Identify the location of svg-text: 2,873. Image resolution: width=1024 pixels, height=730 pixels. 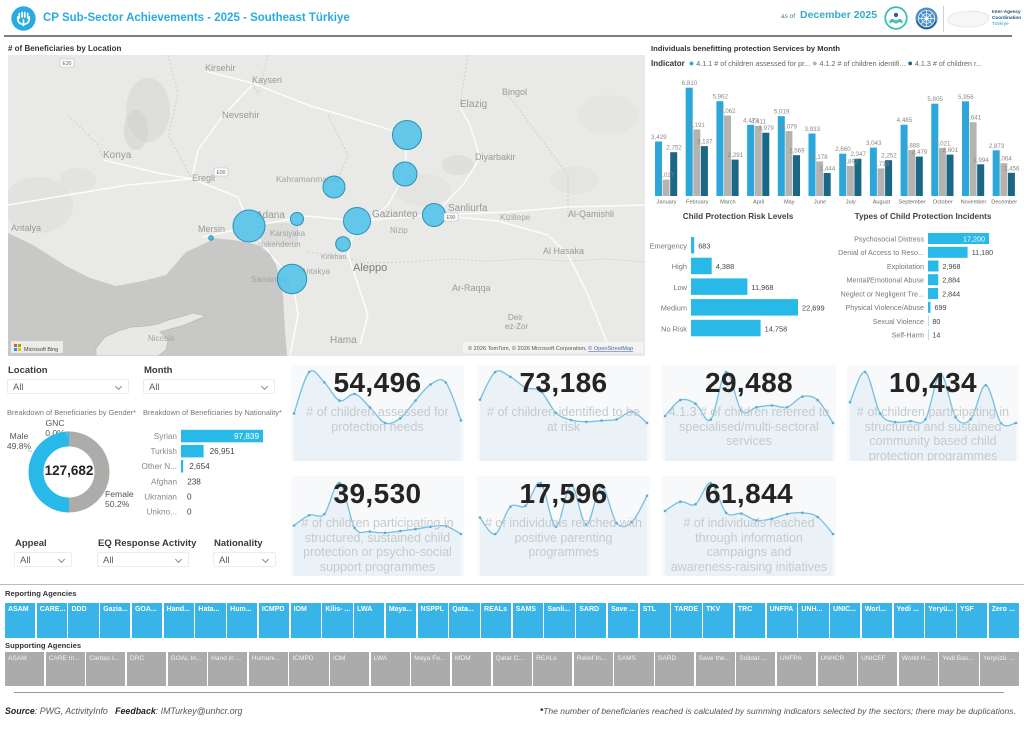
(997, 146).